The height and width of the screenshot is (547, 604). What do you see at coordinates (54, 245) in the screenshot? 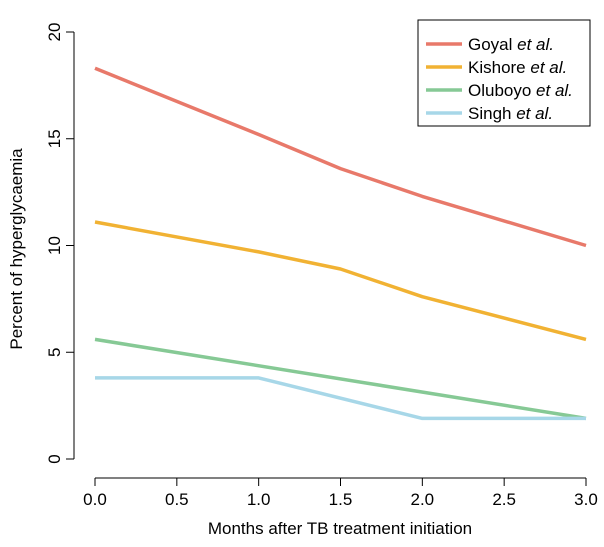
I see `y-tick-label: 10` at bounding box center [54, 245].